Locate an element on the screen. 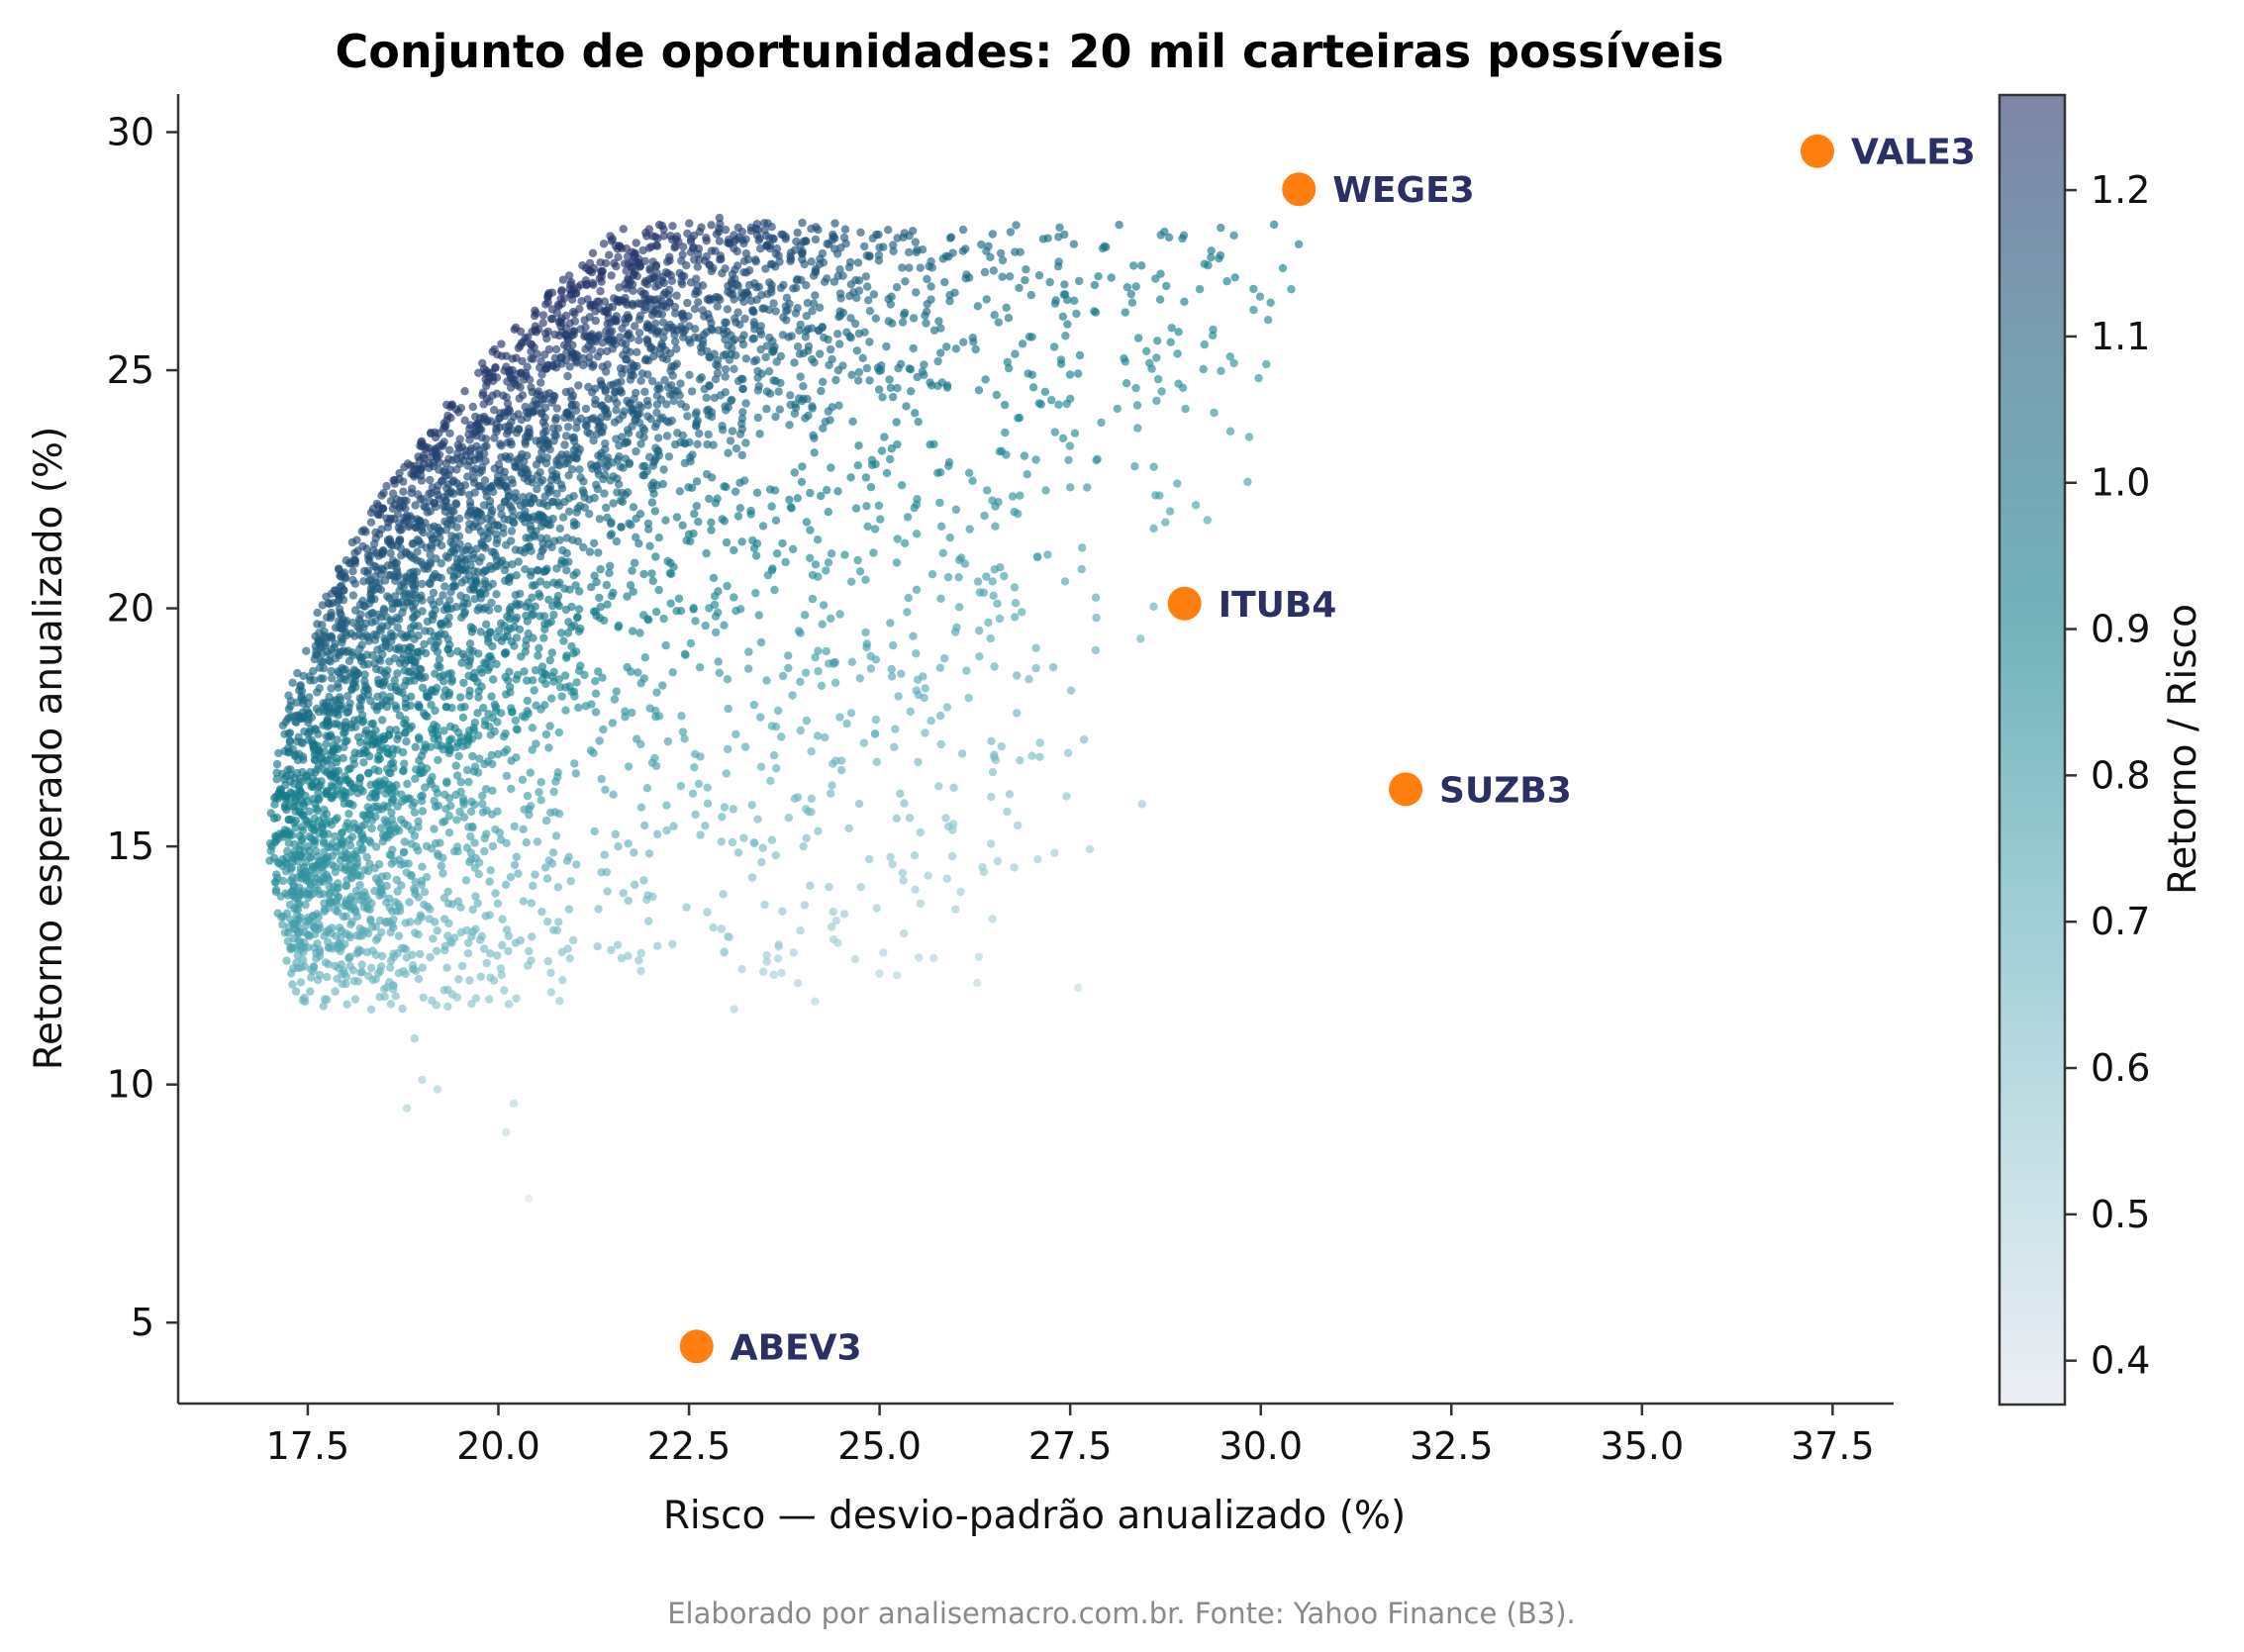 This screenshot has width=2244, height=1652. colorbar-tick-label: 0.7 is located at coordinates (2120, 921).